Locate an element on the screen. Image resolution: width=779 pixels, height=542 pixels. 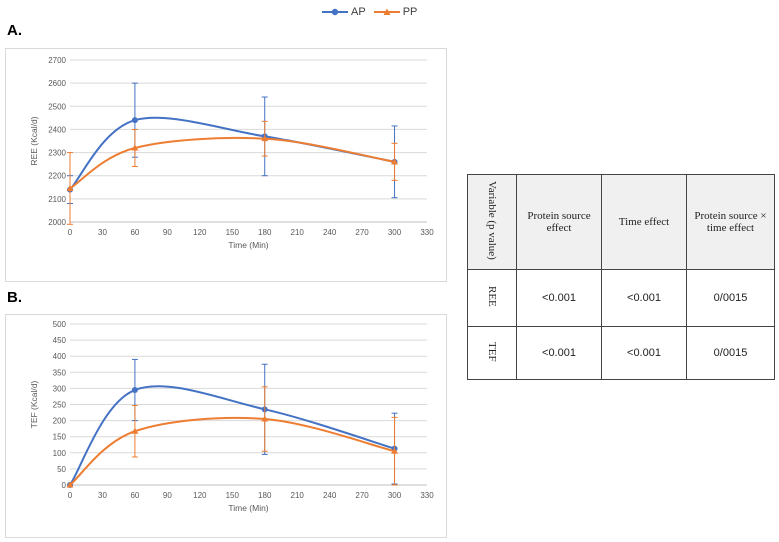
y-tick-label: 450 is located at coordinates (60, 340).